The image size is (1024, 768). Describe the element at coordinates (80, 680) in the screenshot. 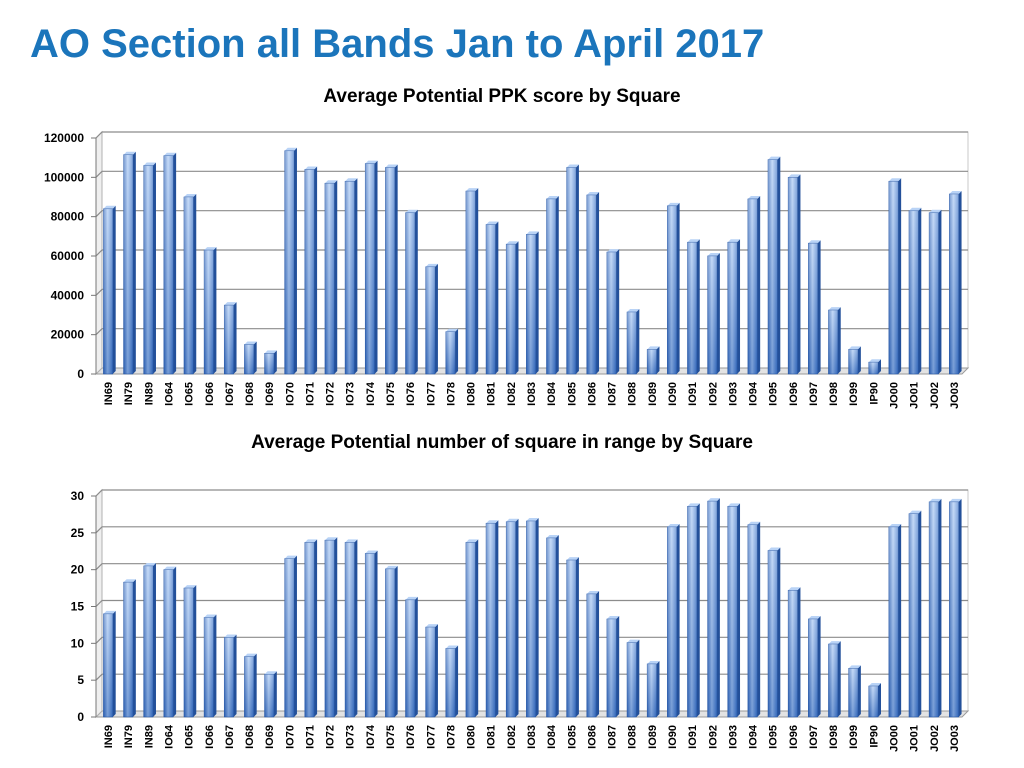

I see `y-tick-label: 5` at that location.